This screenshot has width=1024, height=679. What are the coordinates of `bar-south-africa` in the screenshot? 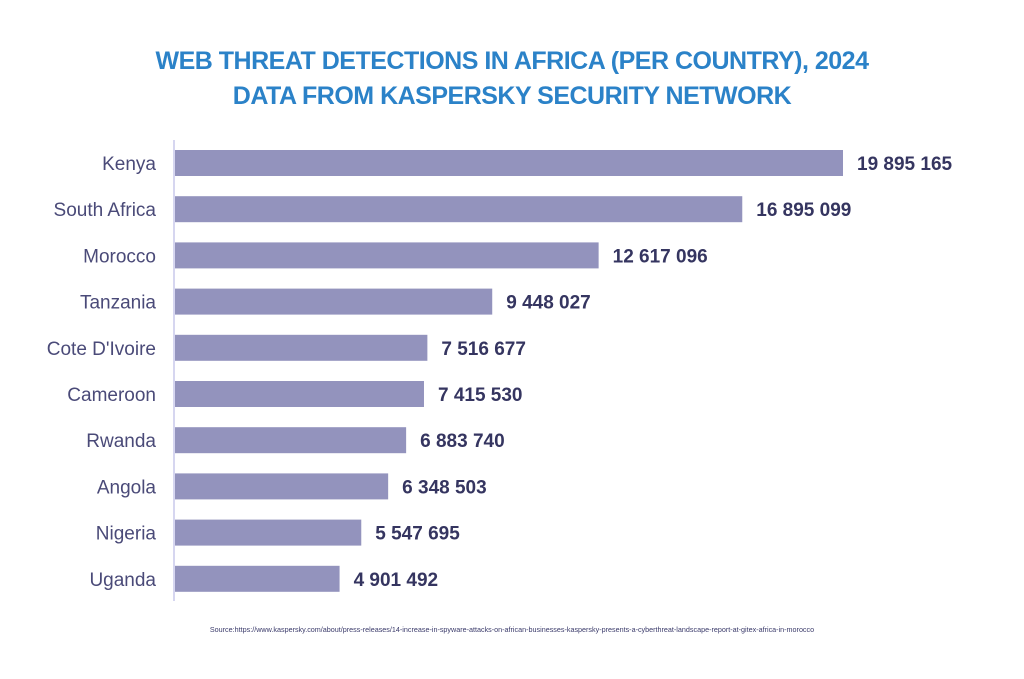 It's located at (459, 209).